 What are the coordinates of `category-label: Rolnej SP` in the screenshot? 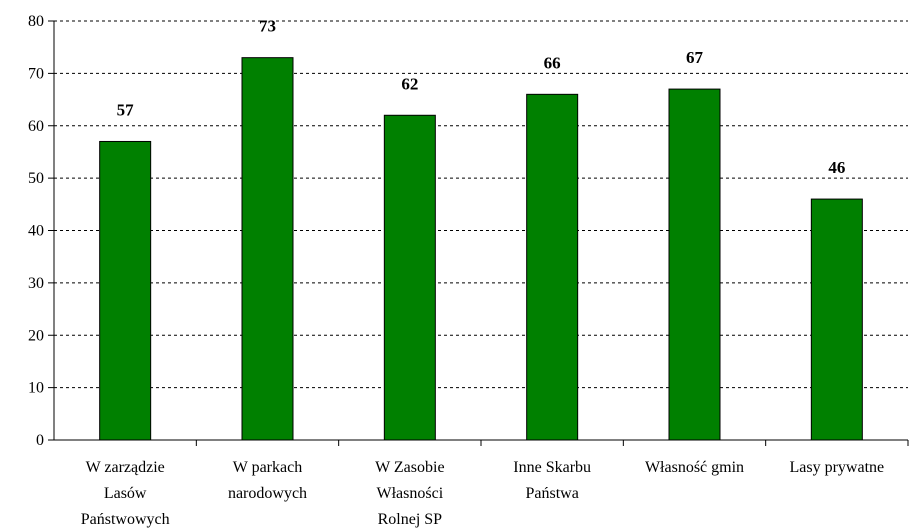 It's located at (410, 519).